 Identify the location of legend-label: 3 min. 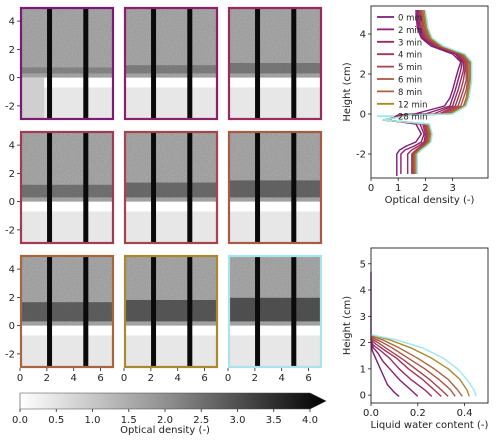
(410, 43).